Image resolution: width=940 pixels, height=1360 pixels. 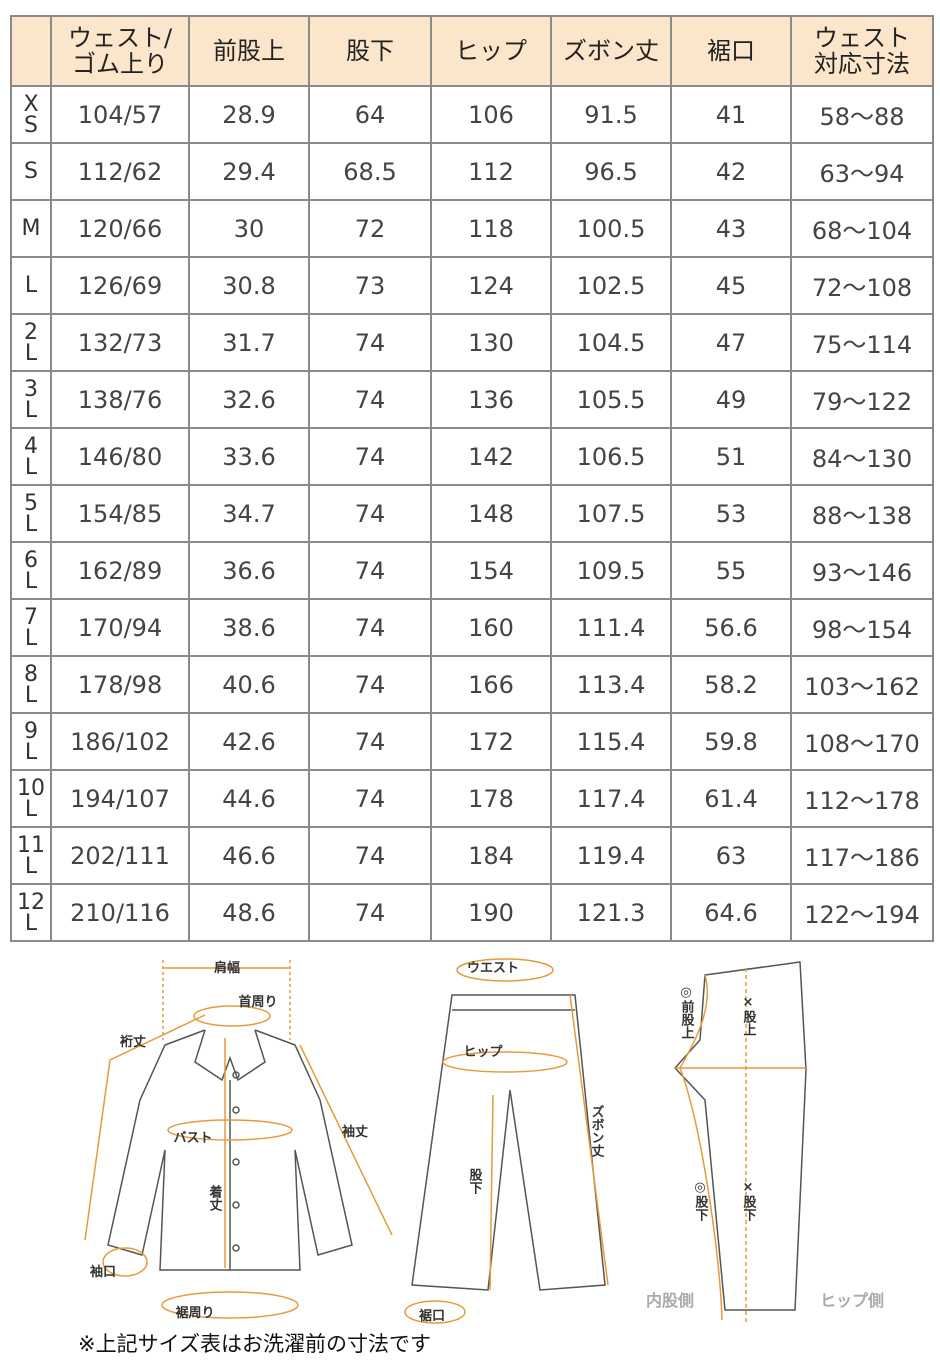 I want to click on table-row: 7 L 170/94 38.6 74 160 111.4 56.6 98～154, so click(x=472, y=627).